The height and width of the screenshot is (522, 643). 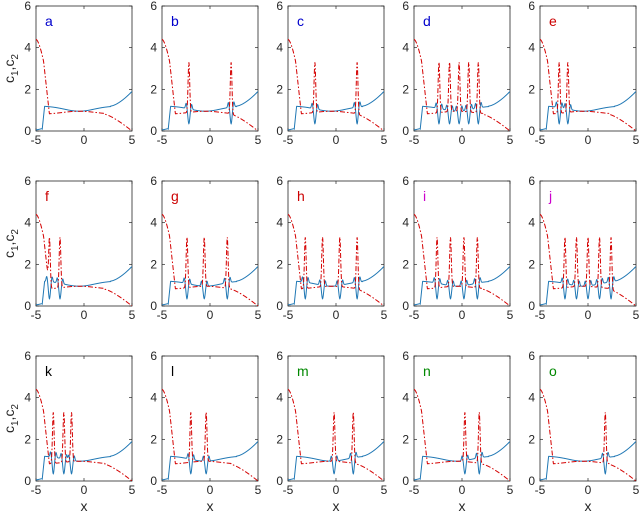 I want to click on panel-label: o, so click(x=553, y=371).